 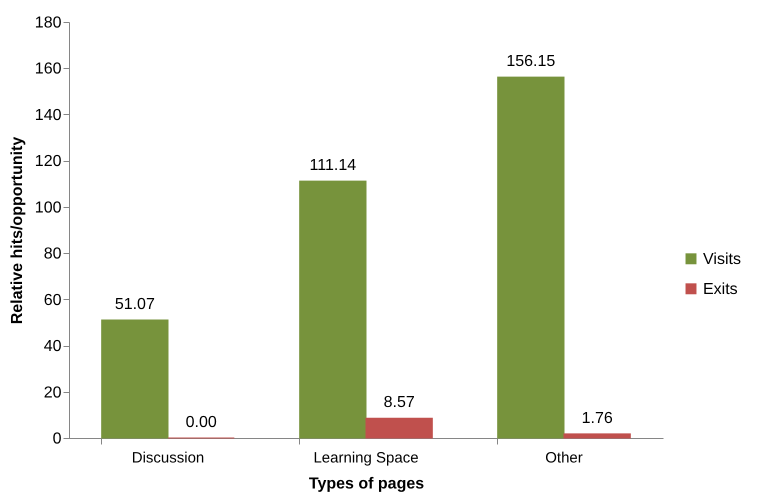 I want to click on y-tick-label: 0, so click(x=57, y=439).